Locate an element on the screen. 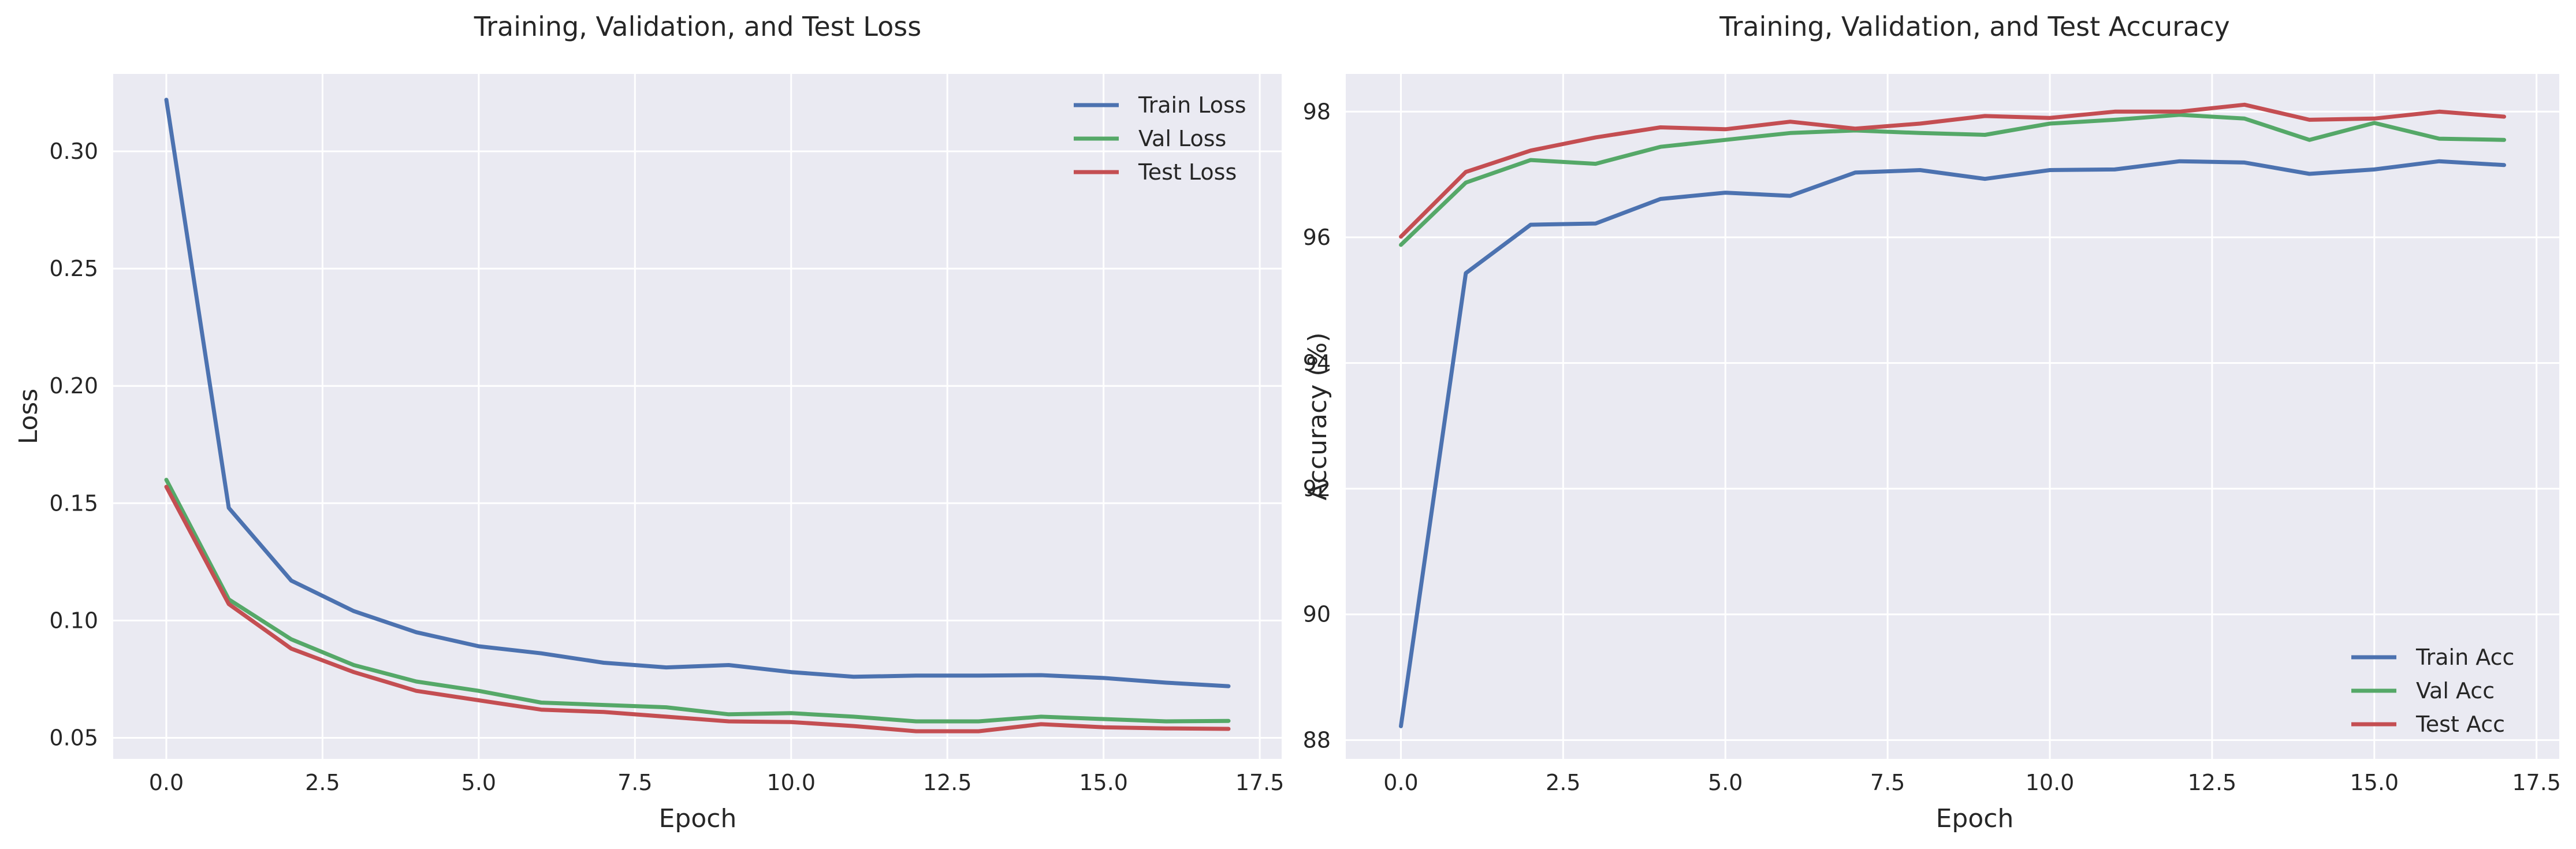 This screenshot has width=2576, height=849. loss-y-tick-label: 0.20 is located at coordinates (73, 386).